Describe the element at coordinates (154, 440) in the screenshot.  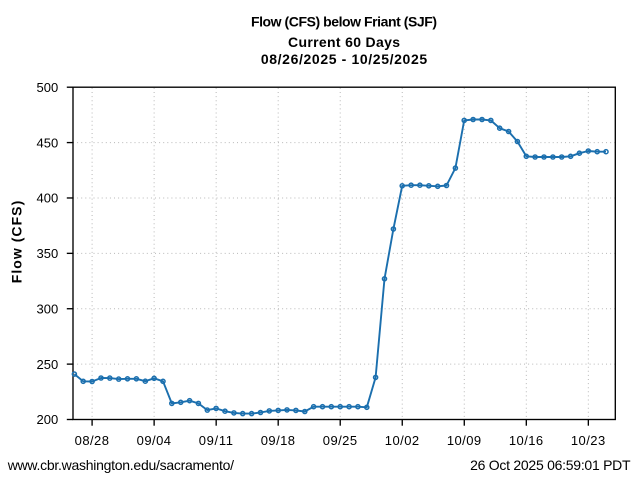
I see `svg-text: 09/04` at that location.